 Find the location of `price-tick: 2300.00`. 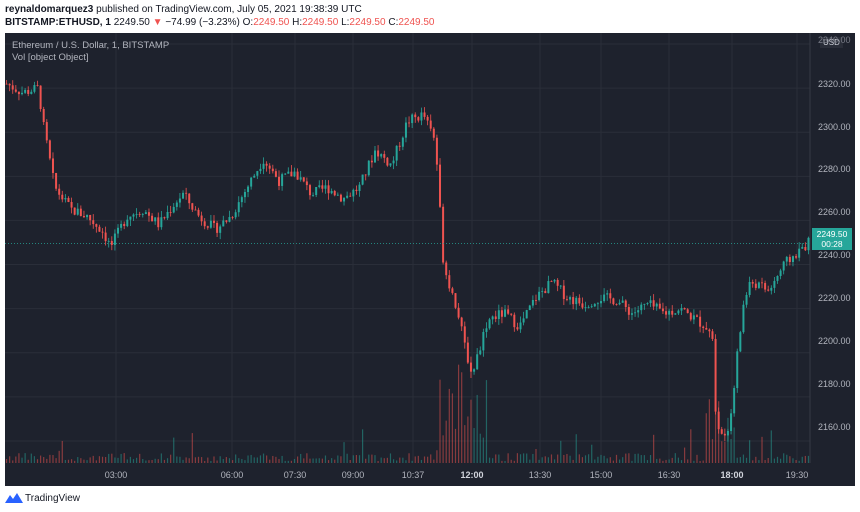

price-tick: 2300.00 is located at coordinates (834, 127).